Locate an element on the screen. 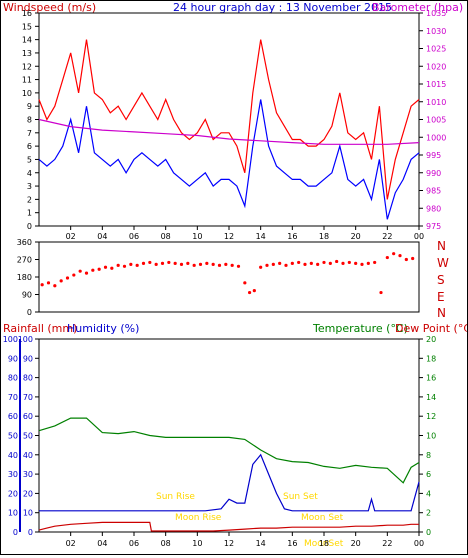 Image resolution: width=468 pixels, height=558 pixels. y-right-tick-label-p3: 0 is located at coordinates (428, 532).